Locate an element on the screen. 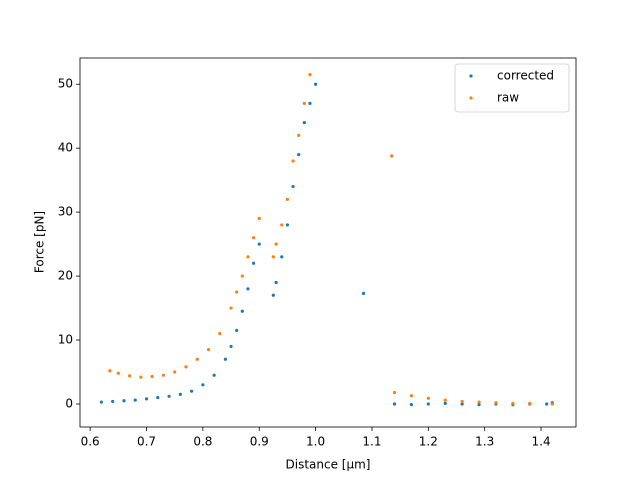 The width and height of the screenshot is (640, 484). x-tick-label: 0.6 is located at coordinates (90, 442).